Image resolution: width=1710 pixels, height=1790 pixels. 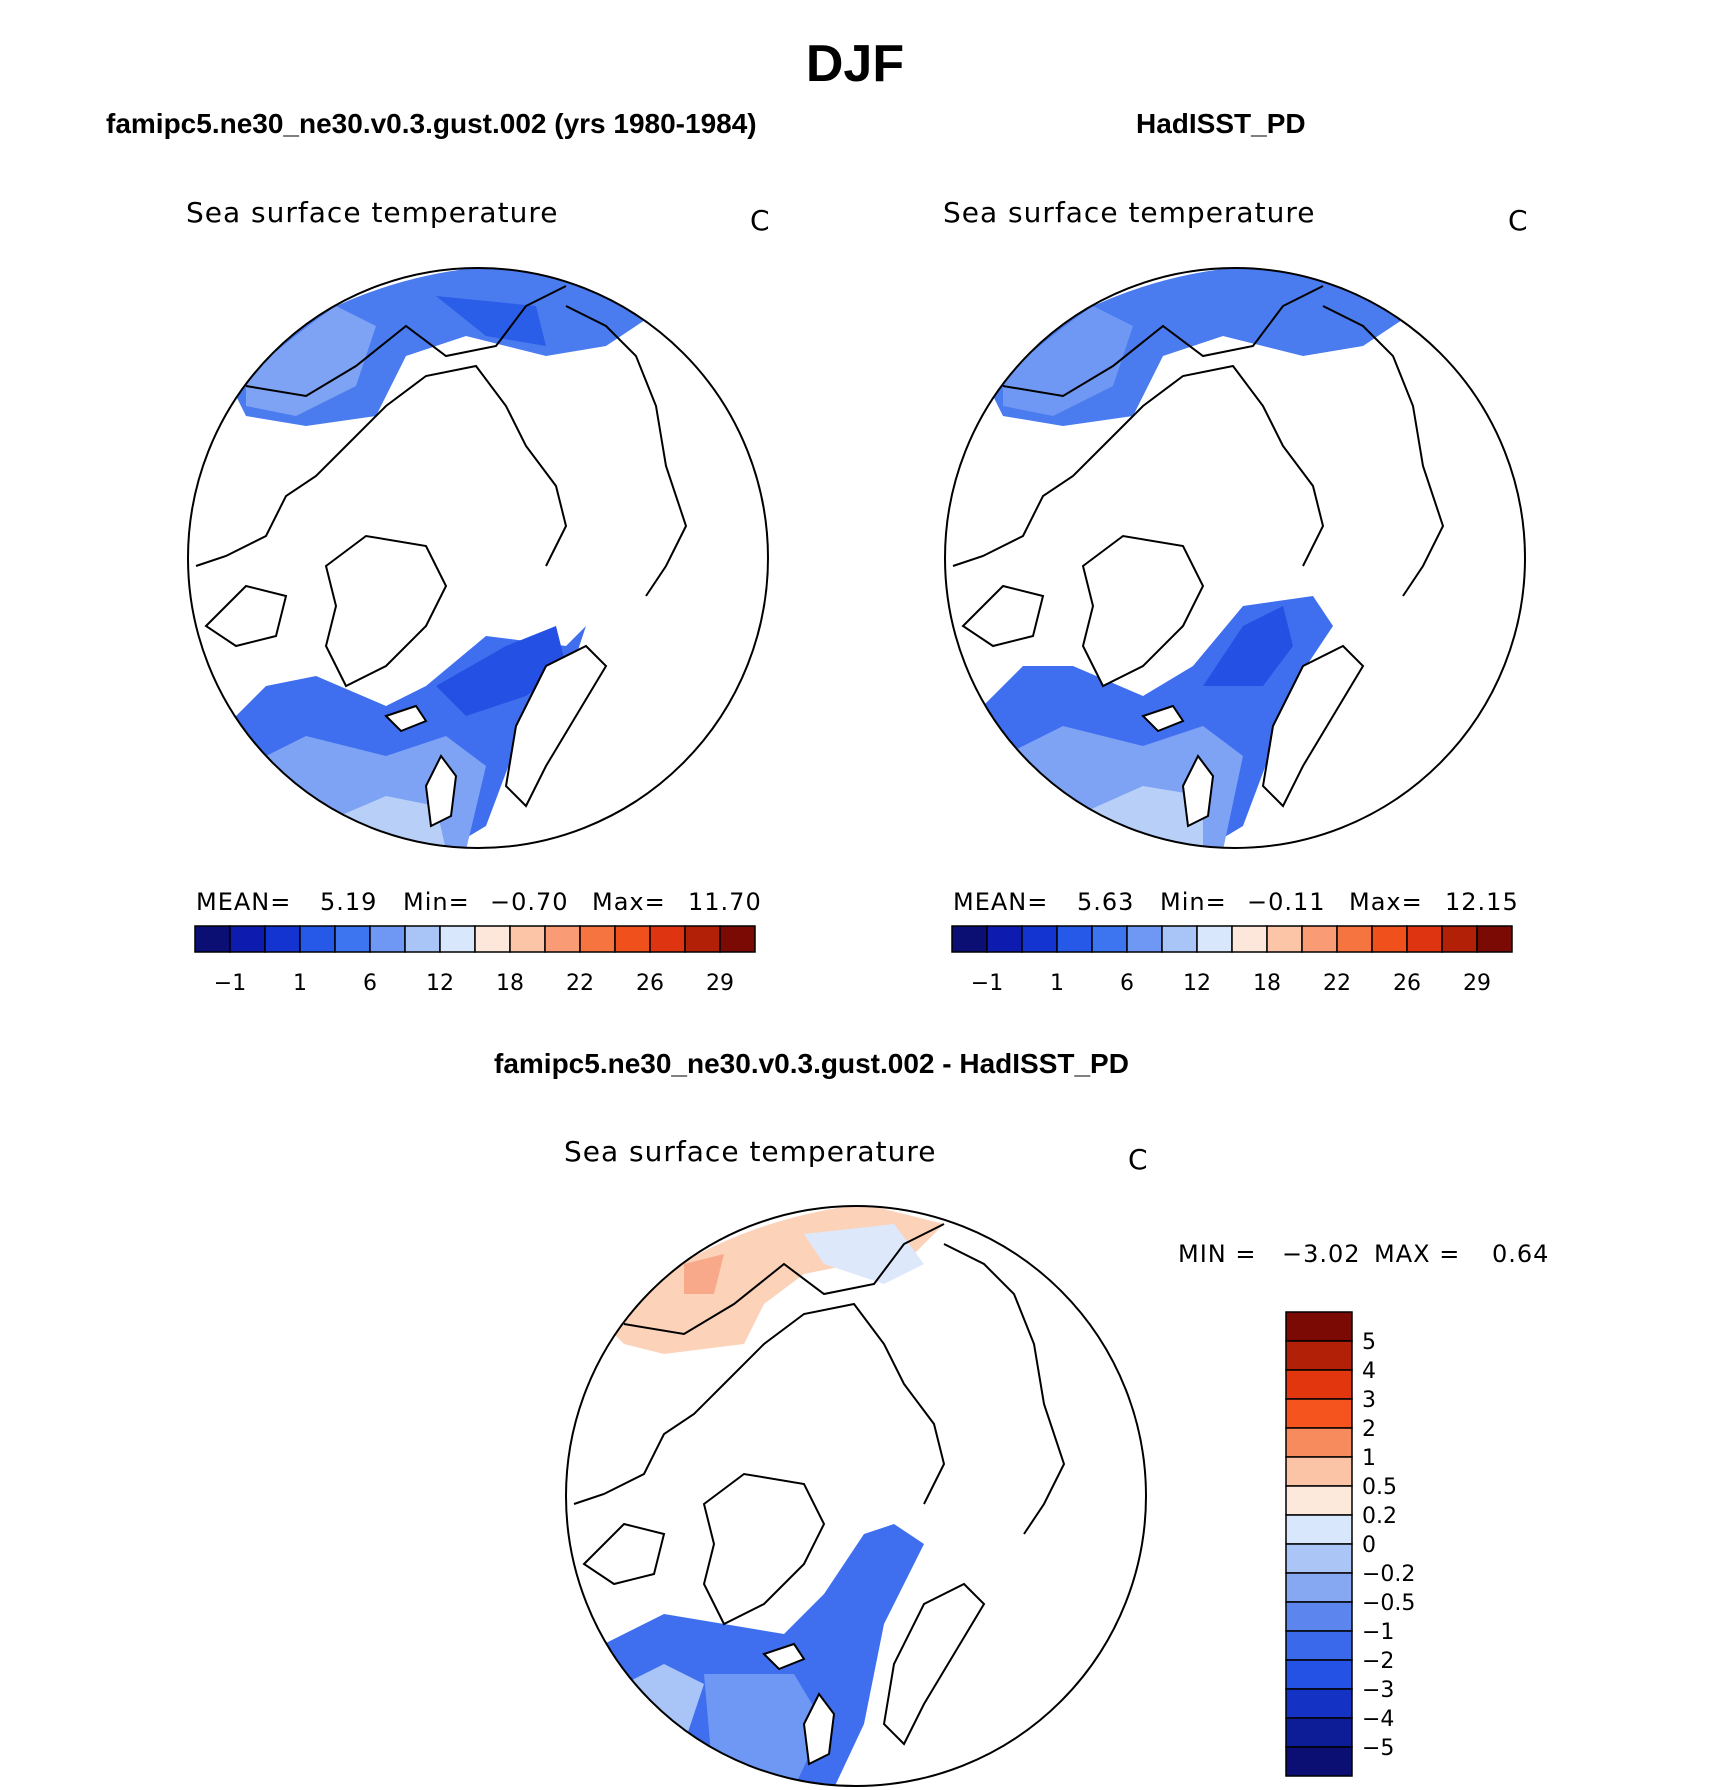 I want to click on colorbar-tick-label: −2, so click(x=1378, y=1661).